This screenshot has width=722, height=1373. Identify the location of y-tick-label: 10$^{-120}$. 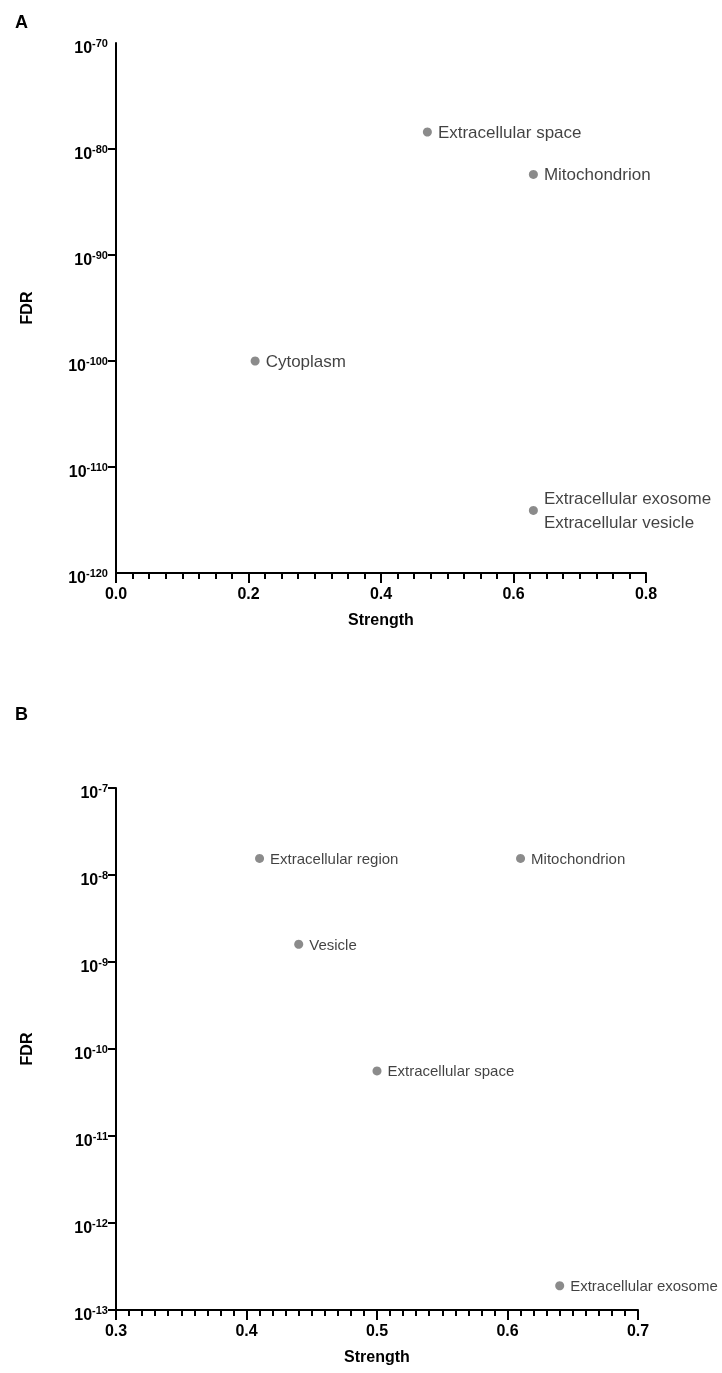
(88, 577).